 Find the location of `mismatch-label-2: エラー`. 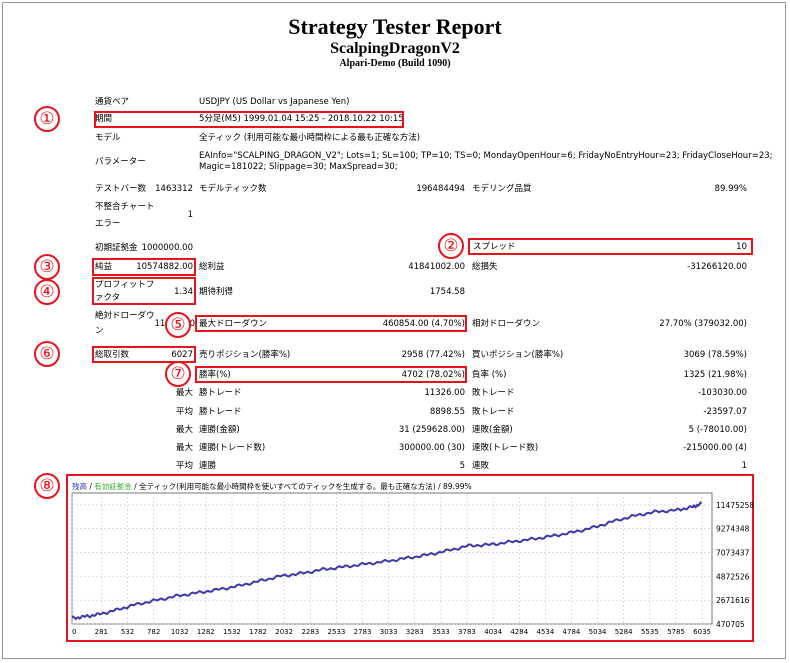

mismatch-label-2: エラー is located at coordinates (108, 224).